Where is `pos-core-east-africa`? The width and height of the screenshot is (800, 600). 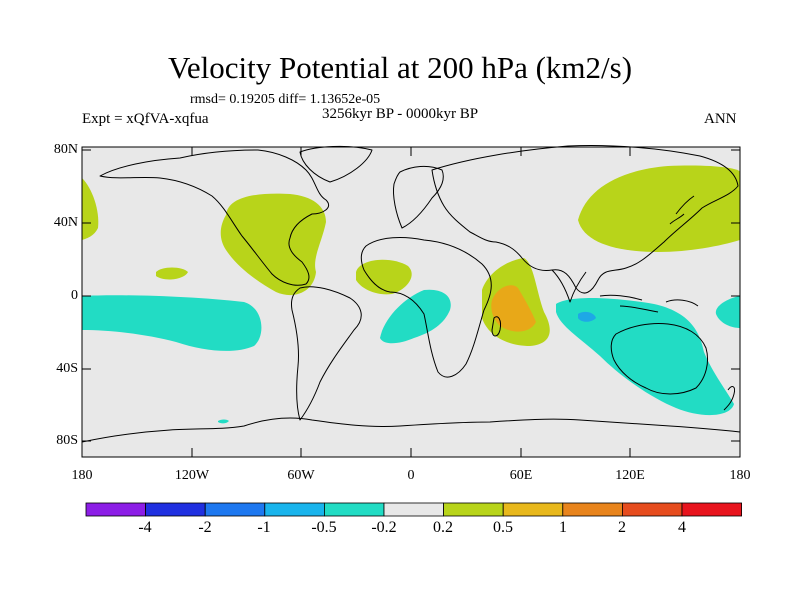
pos-core-east-africa is located at coordinates (513, 308).